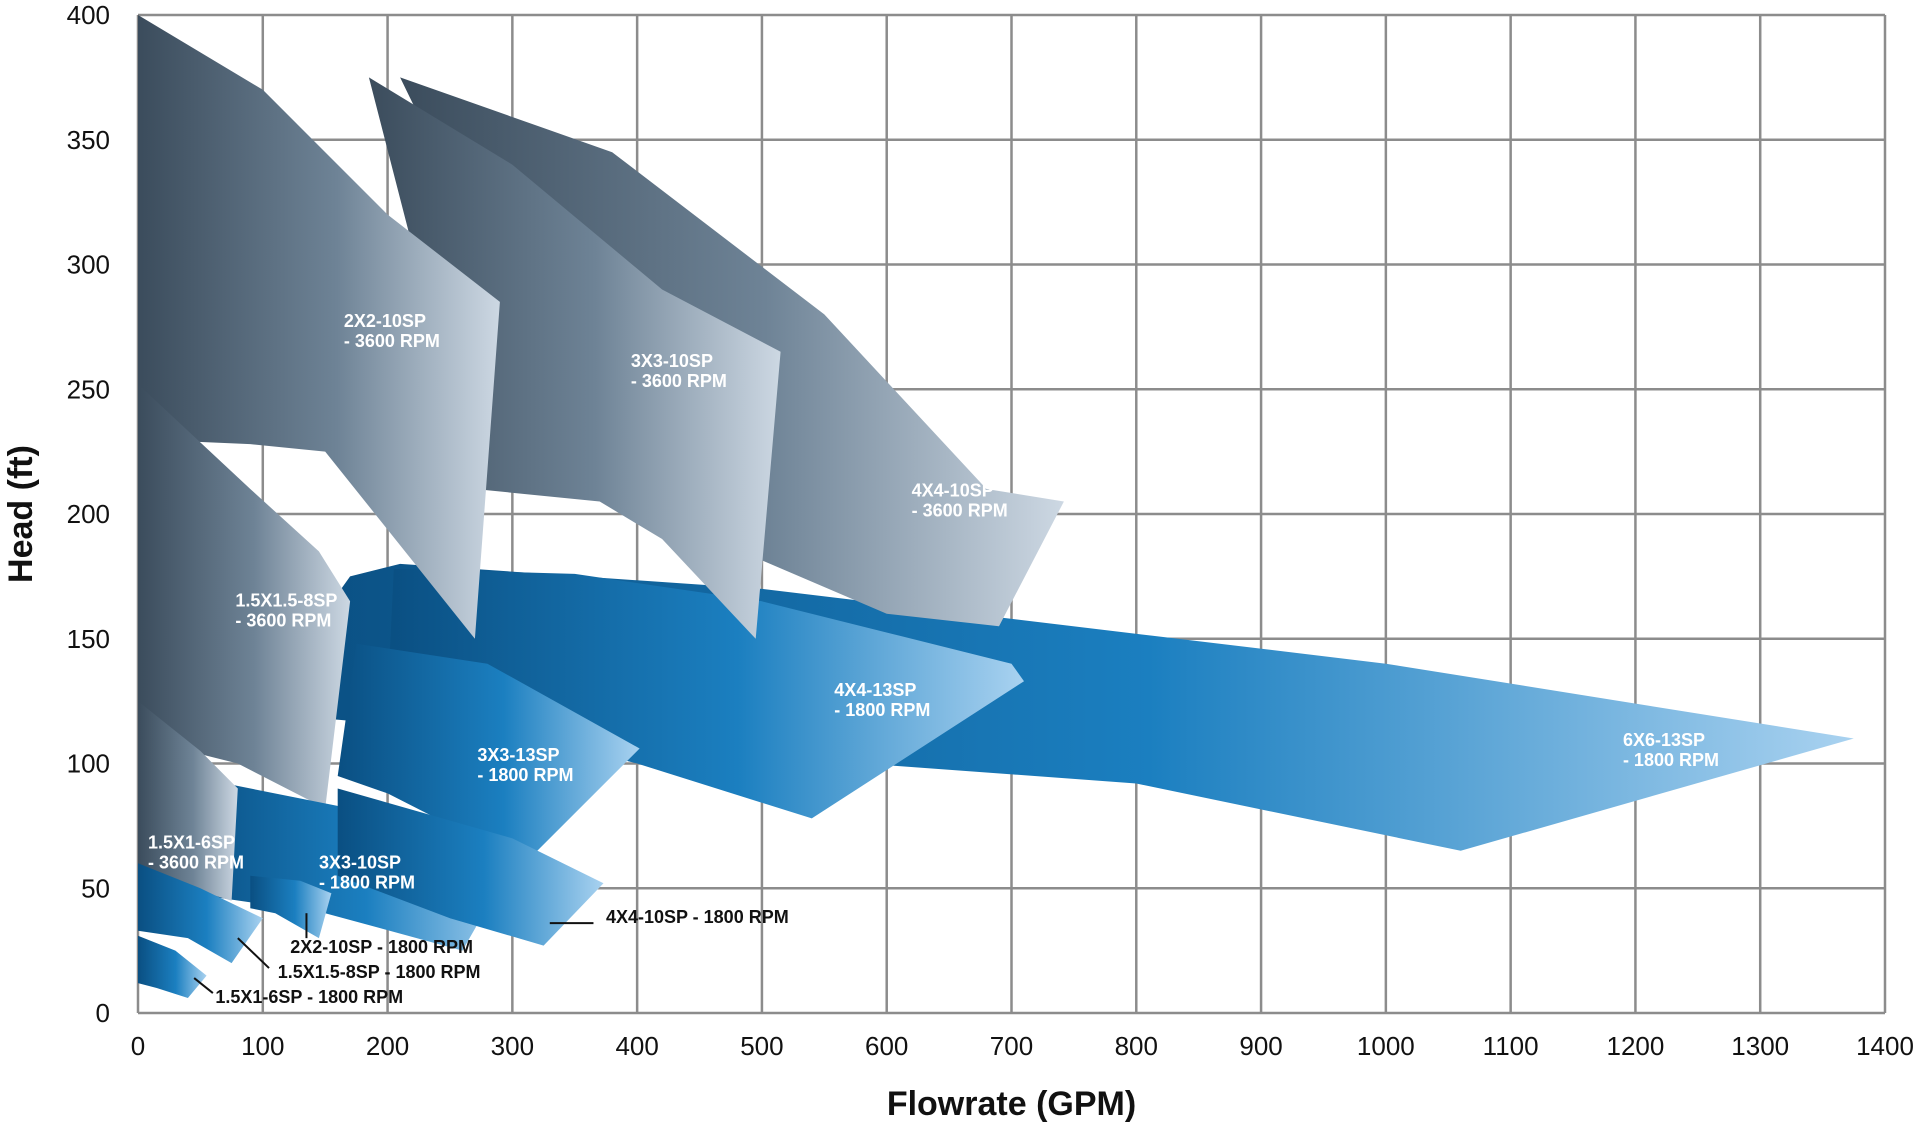 The width and height of the screenshot is (1920, 1126). What do you see at coordinates (88, 15) in the screenshot?
I see `y-tick-label-400: 400` at bounding box center [88, 15].